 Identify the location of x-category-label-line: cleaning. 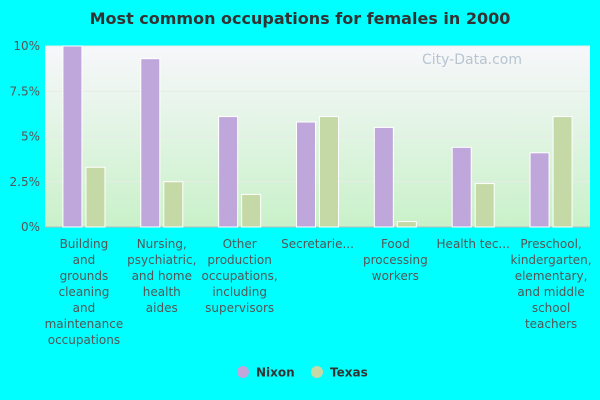
(84, 292).